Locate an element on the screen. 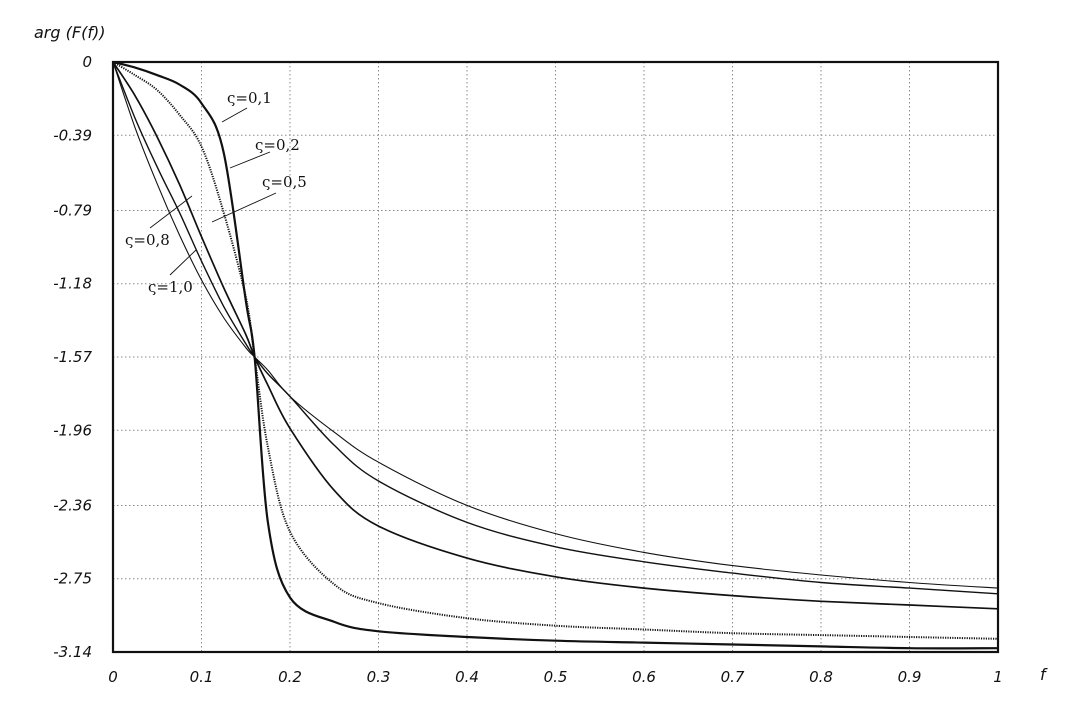 The width and height of the screenshot is (1066, 705). x-tick-labels: 0 0.1 0.2 0.3 0.4 0.5 0.6 0.7 0.8 0.9 1 is located at coordinates (555, 677).